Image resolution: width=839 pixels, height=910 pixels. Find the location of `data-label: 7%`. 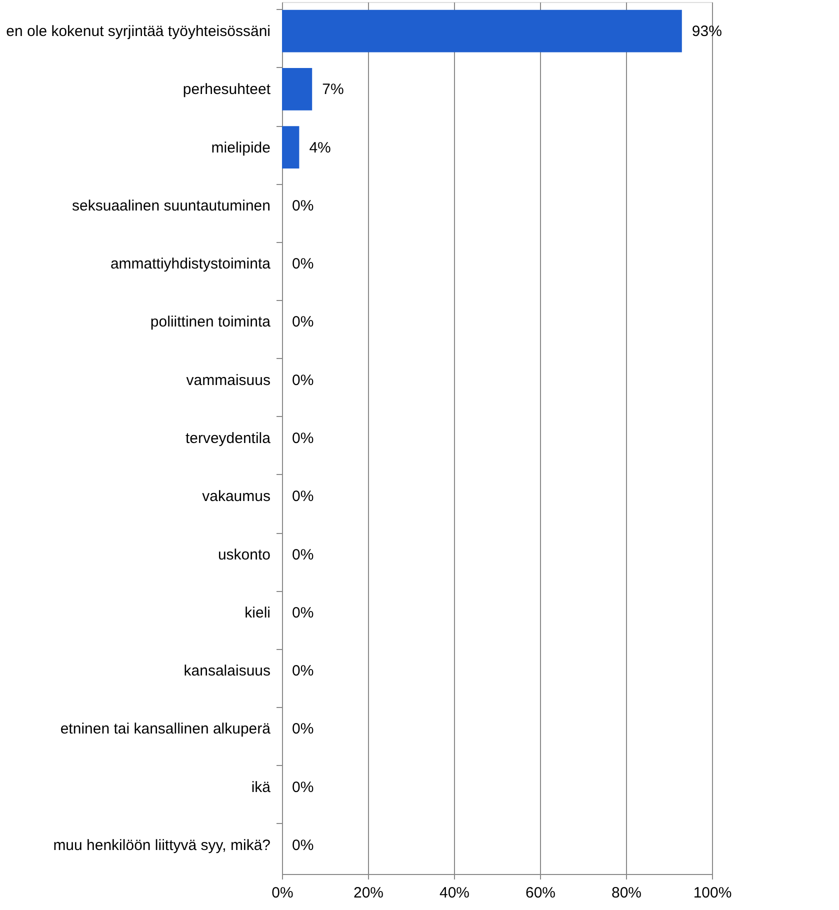

data-label: 7% is located at coordinates (333, 89).